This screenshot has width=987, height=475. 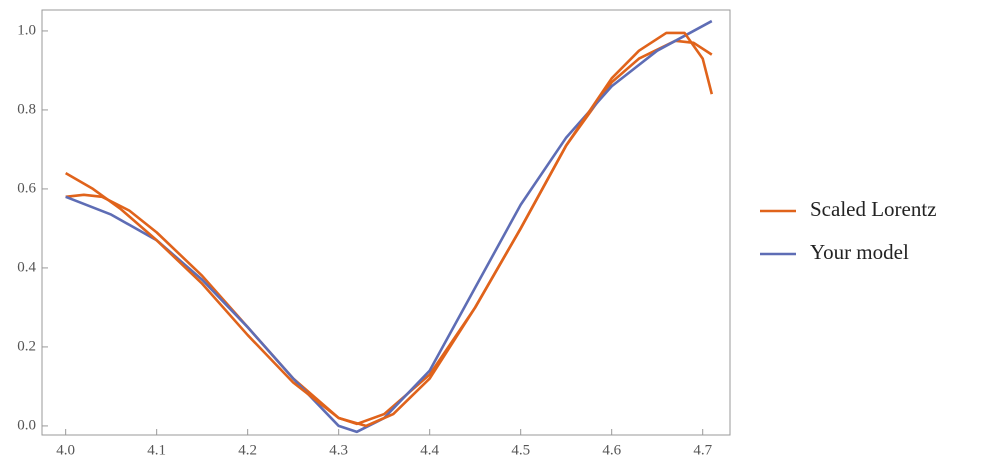 I want to click on y-tick-label: 0.2, so click(x=26, y=346).